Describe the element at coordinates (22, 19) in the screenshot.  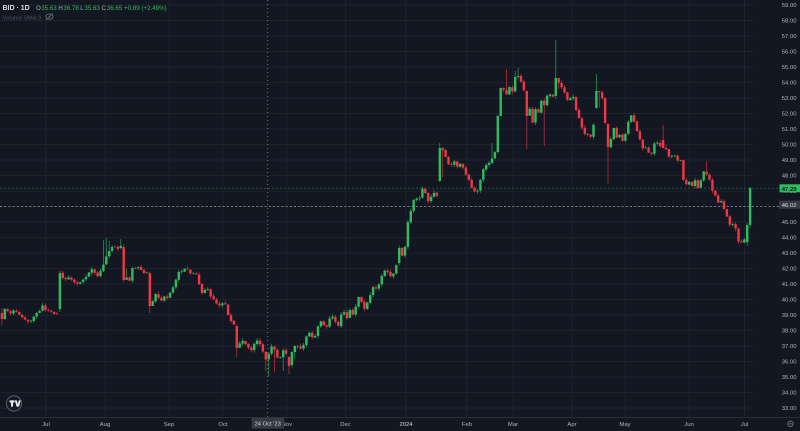
I see `svg-text: Volume SMA 9` at that location.